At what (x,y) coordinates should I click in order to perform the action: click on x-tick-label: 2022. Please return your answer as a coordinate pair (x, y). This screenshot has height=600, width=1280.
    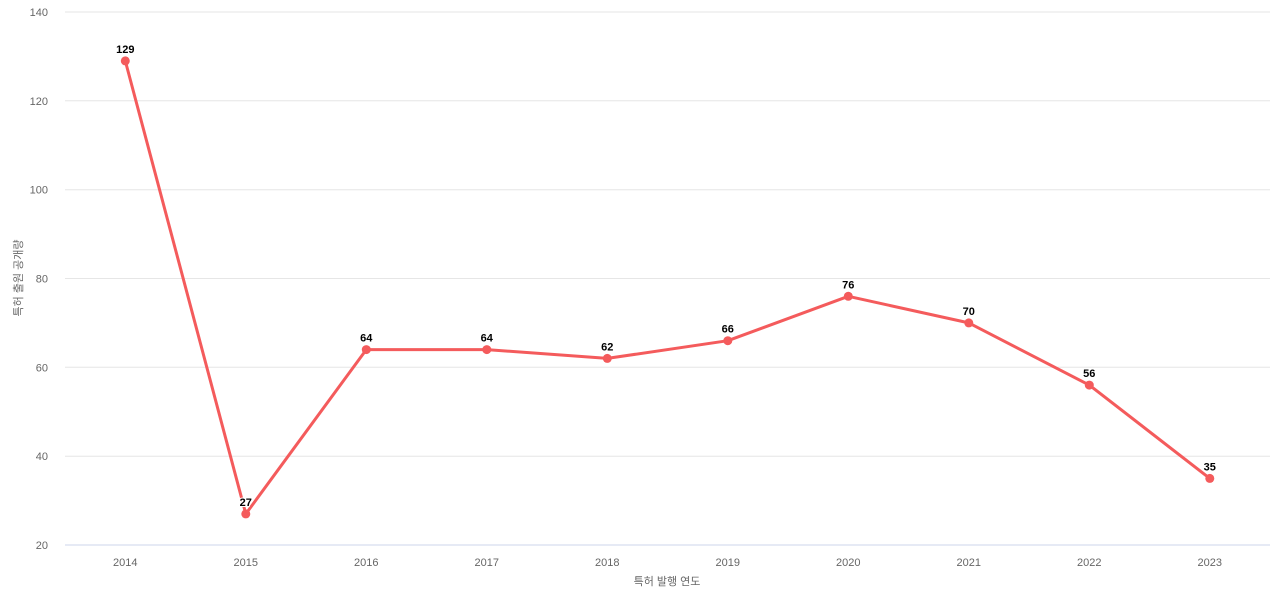
    Looking at the image, I should click on (1089, 563).